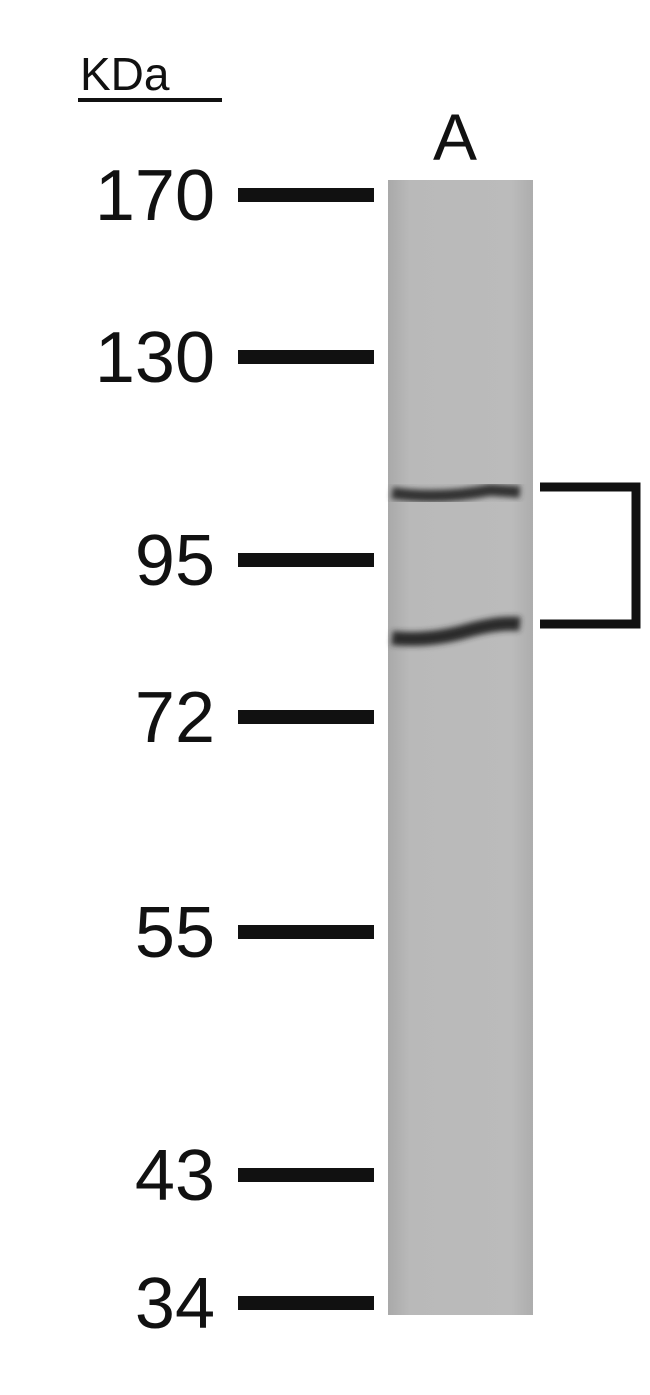 This screenshot has height=1395, width=650. What do you see at coordinates (155, 358) in the screenshot?
I see `marker-label: 130` at bounding box center [155, 358].